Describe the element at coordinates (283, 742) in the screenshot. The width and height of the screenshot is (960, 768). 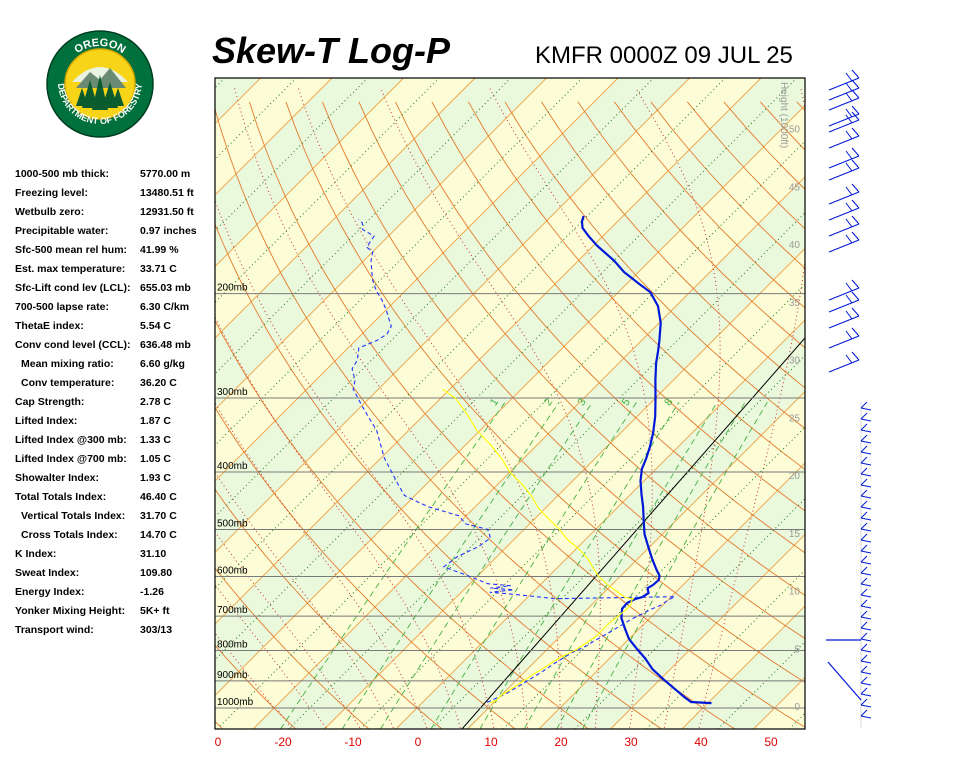
I see `temperature-tick-label: -20` at that location.